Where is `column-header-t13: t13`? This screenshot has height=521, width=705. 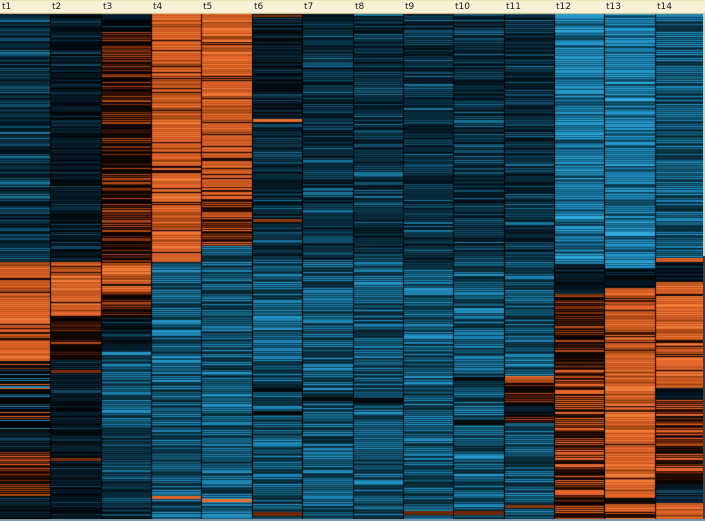 column-header-t13: t13 is located at coordinates (613, 7).